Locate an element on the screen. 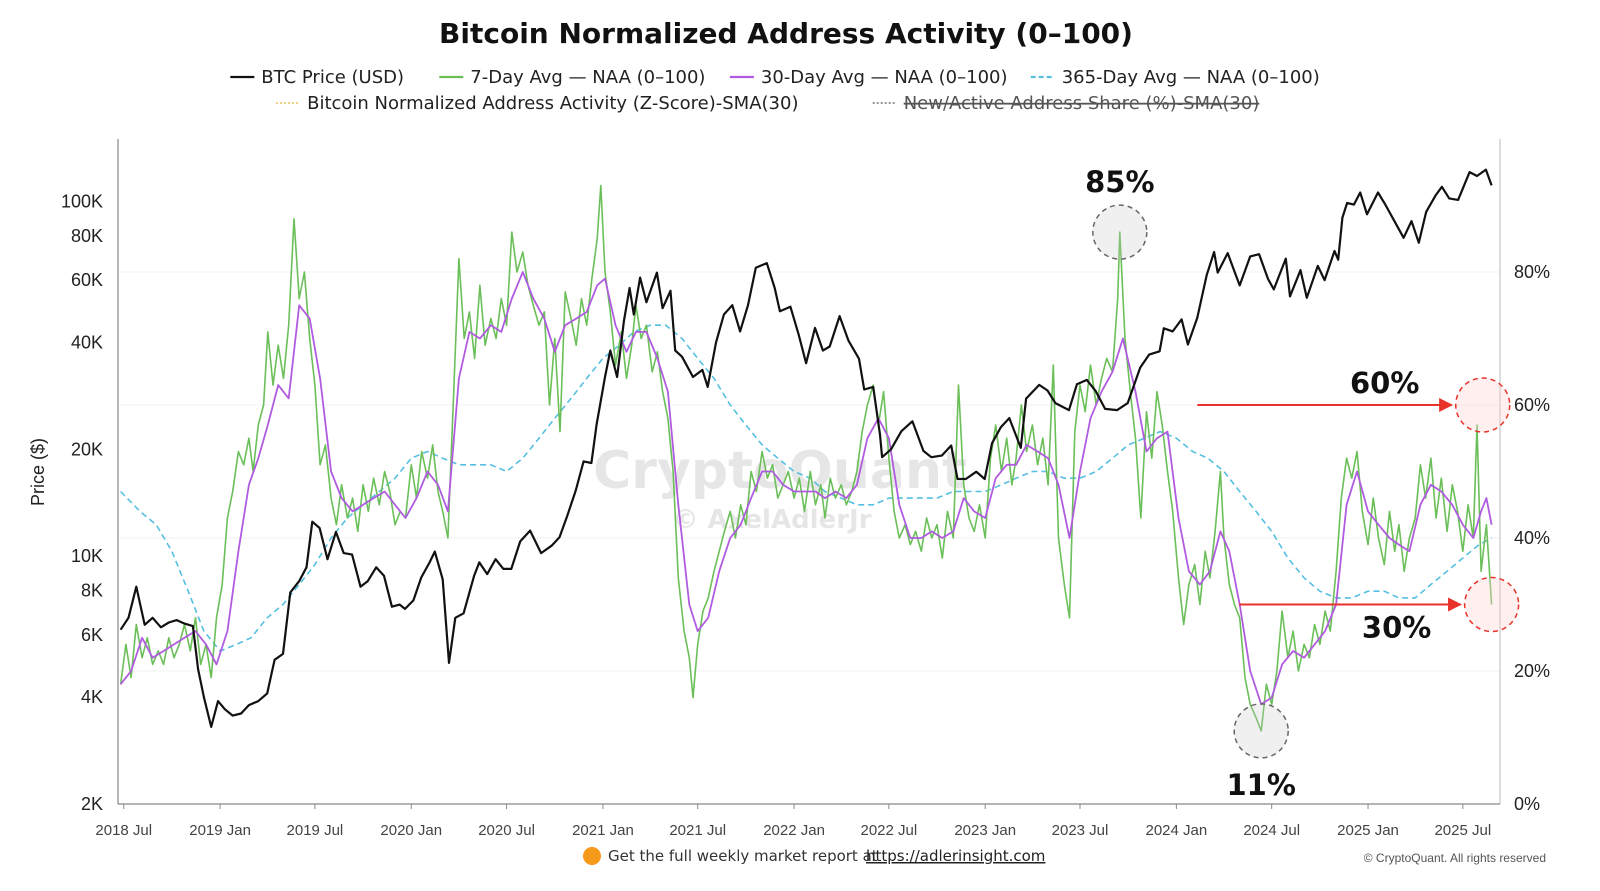  y-right-tick-label: 40% is located at coordinates (1532, 538).